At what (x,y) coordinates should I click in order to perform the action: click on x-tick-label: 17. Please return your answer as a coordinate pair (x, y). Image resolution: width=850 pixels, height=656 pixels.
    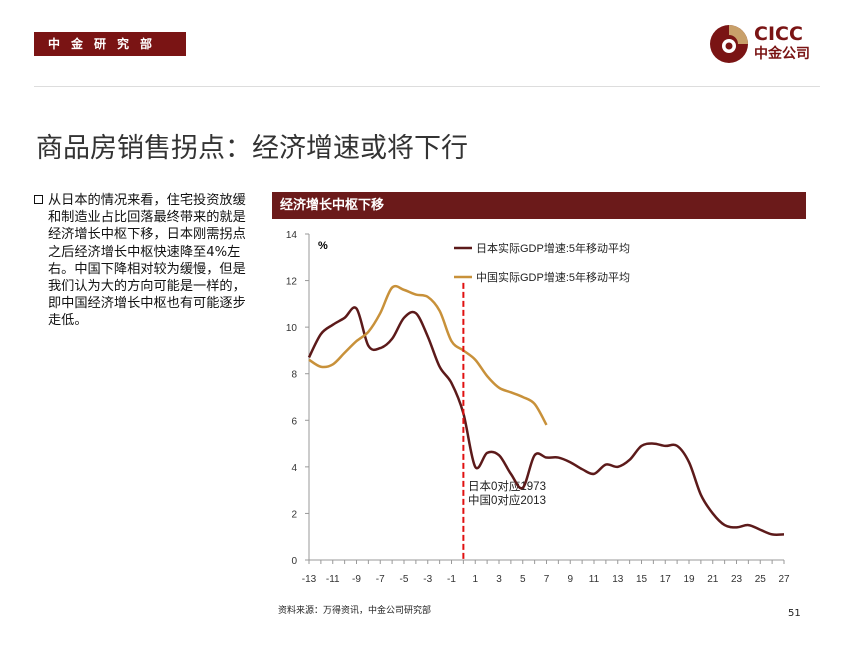
    Looking at the image, I should click on (666, 579).